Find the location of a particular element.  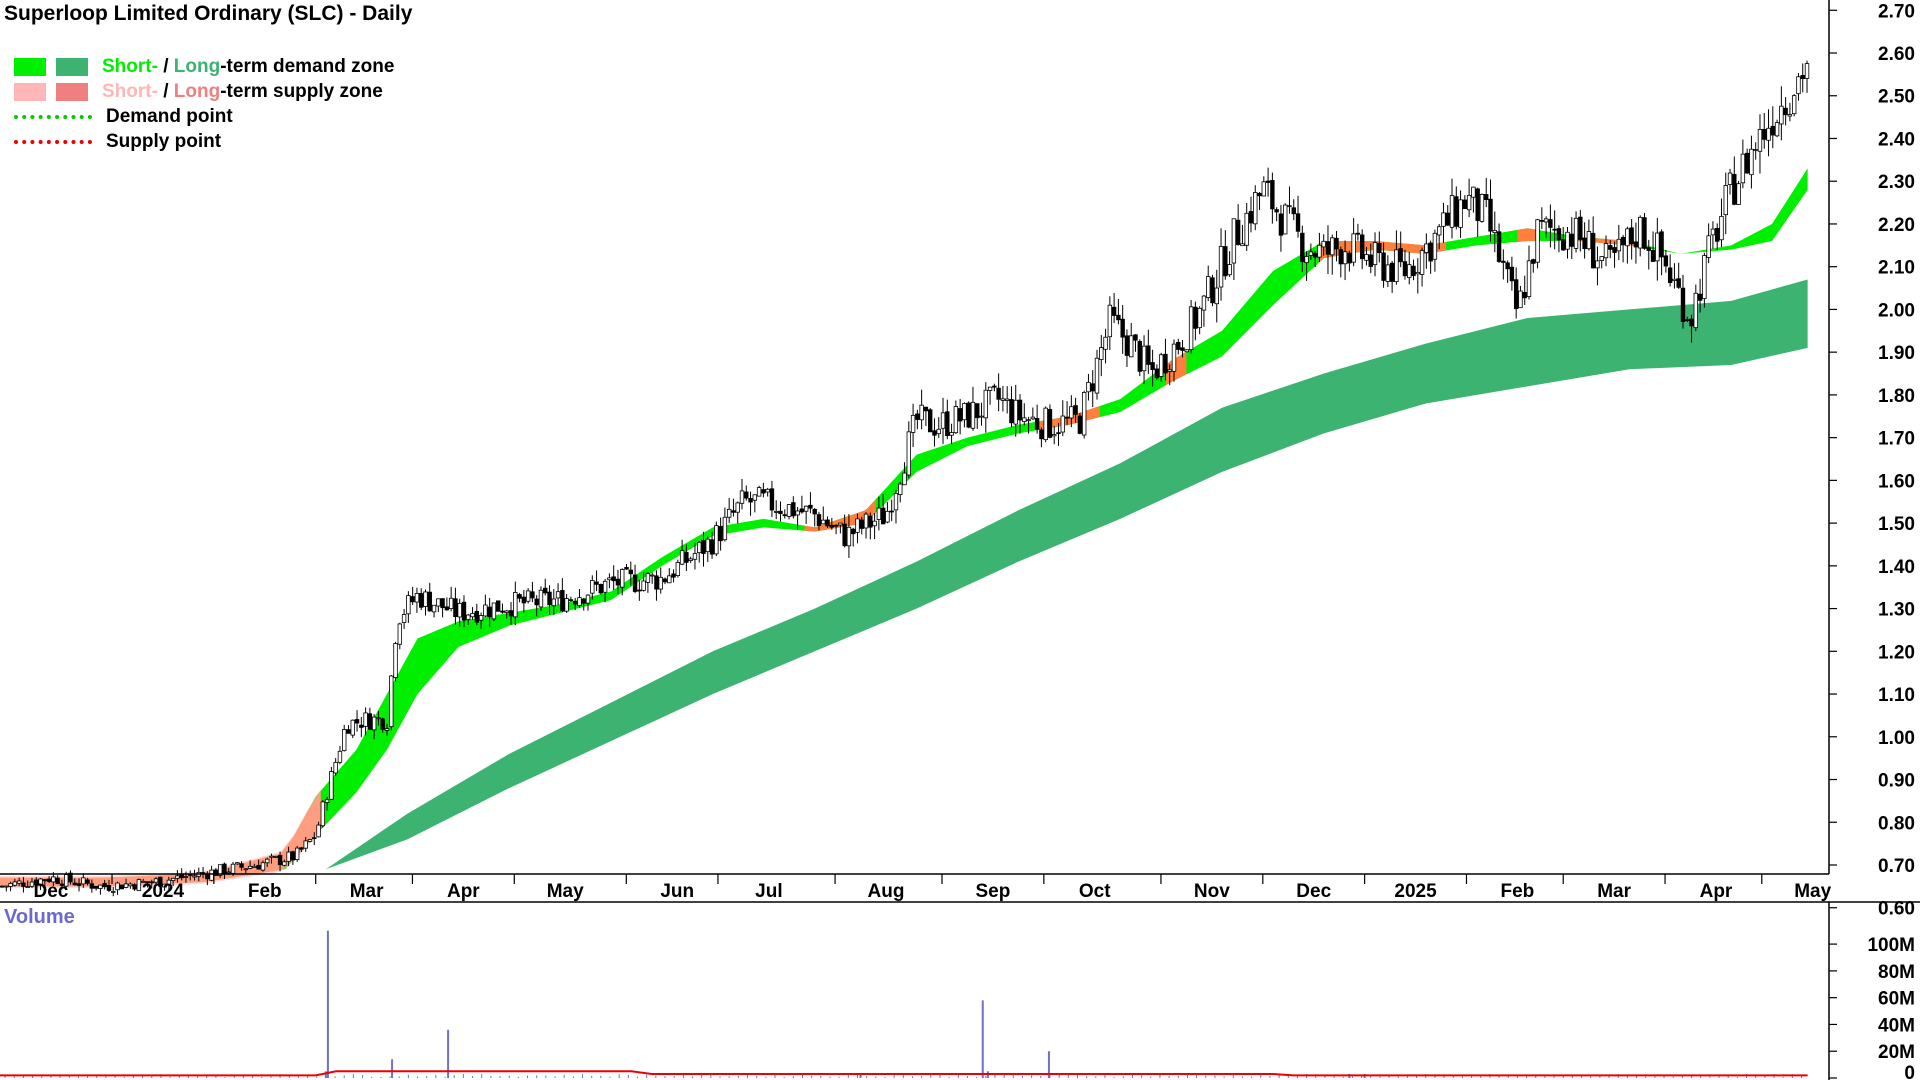

volume-label: Volume is located at coordinates (39, 917).